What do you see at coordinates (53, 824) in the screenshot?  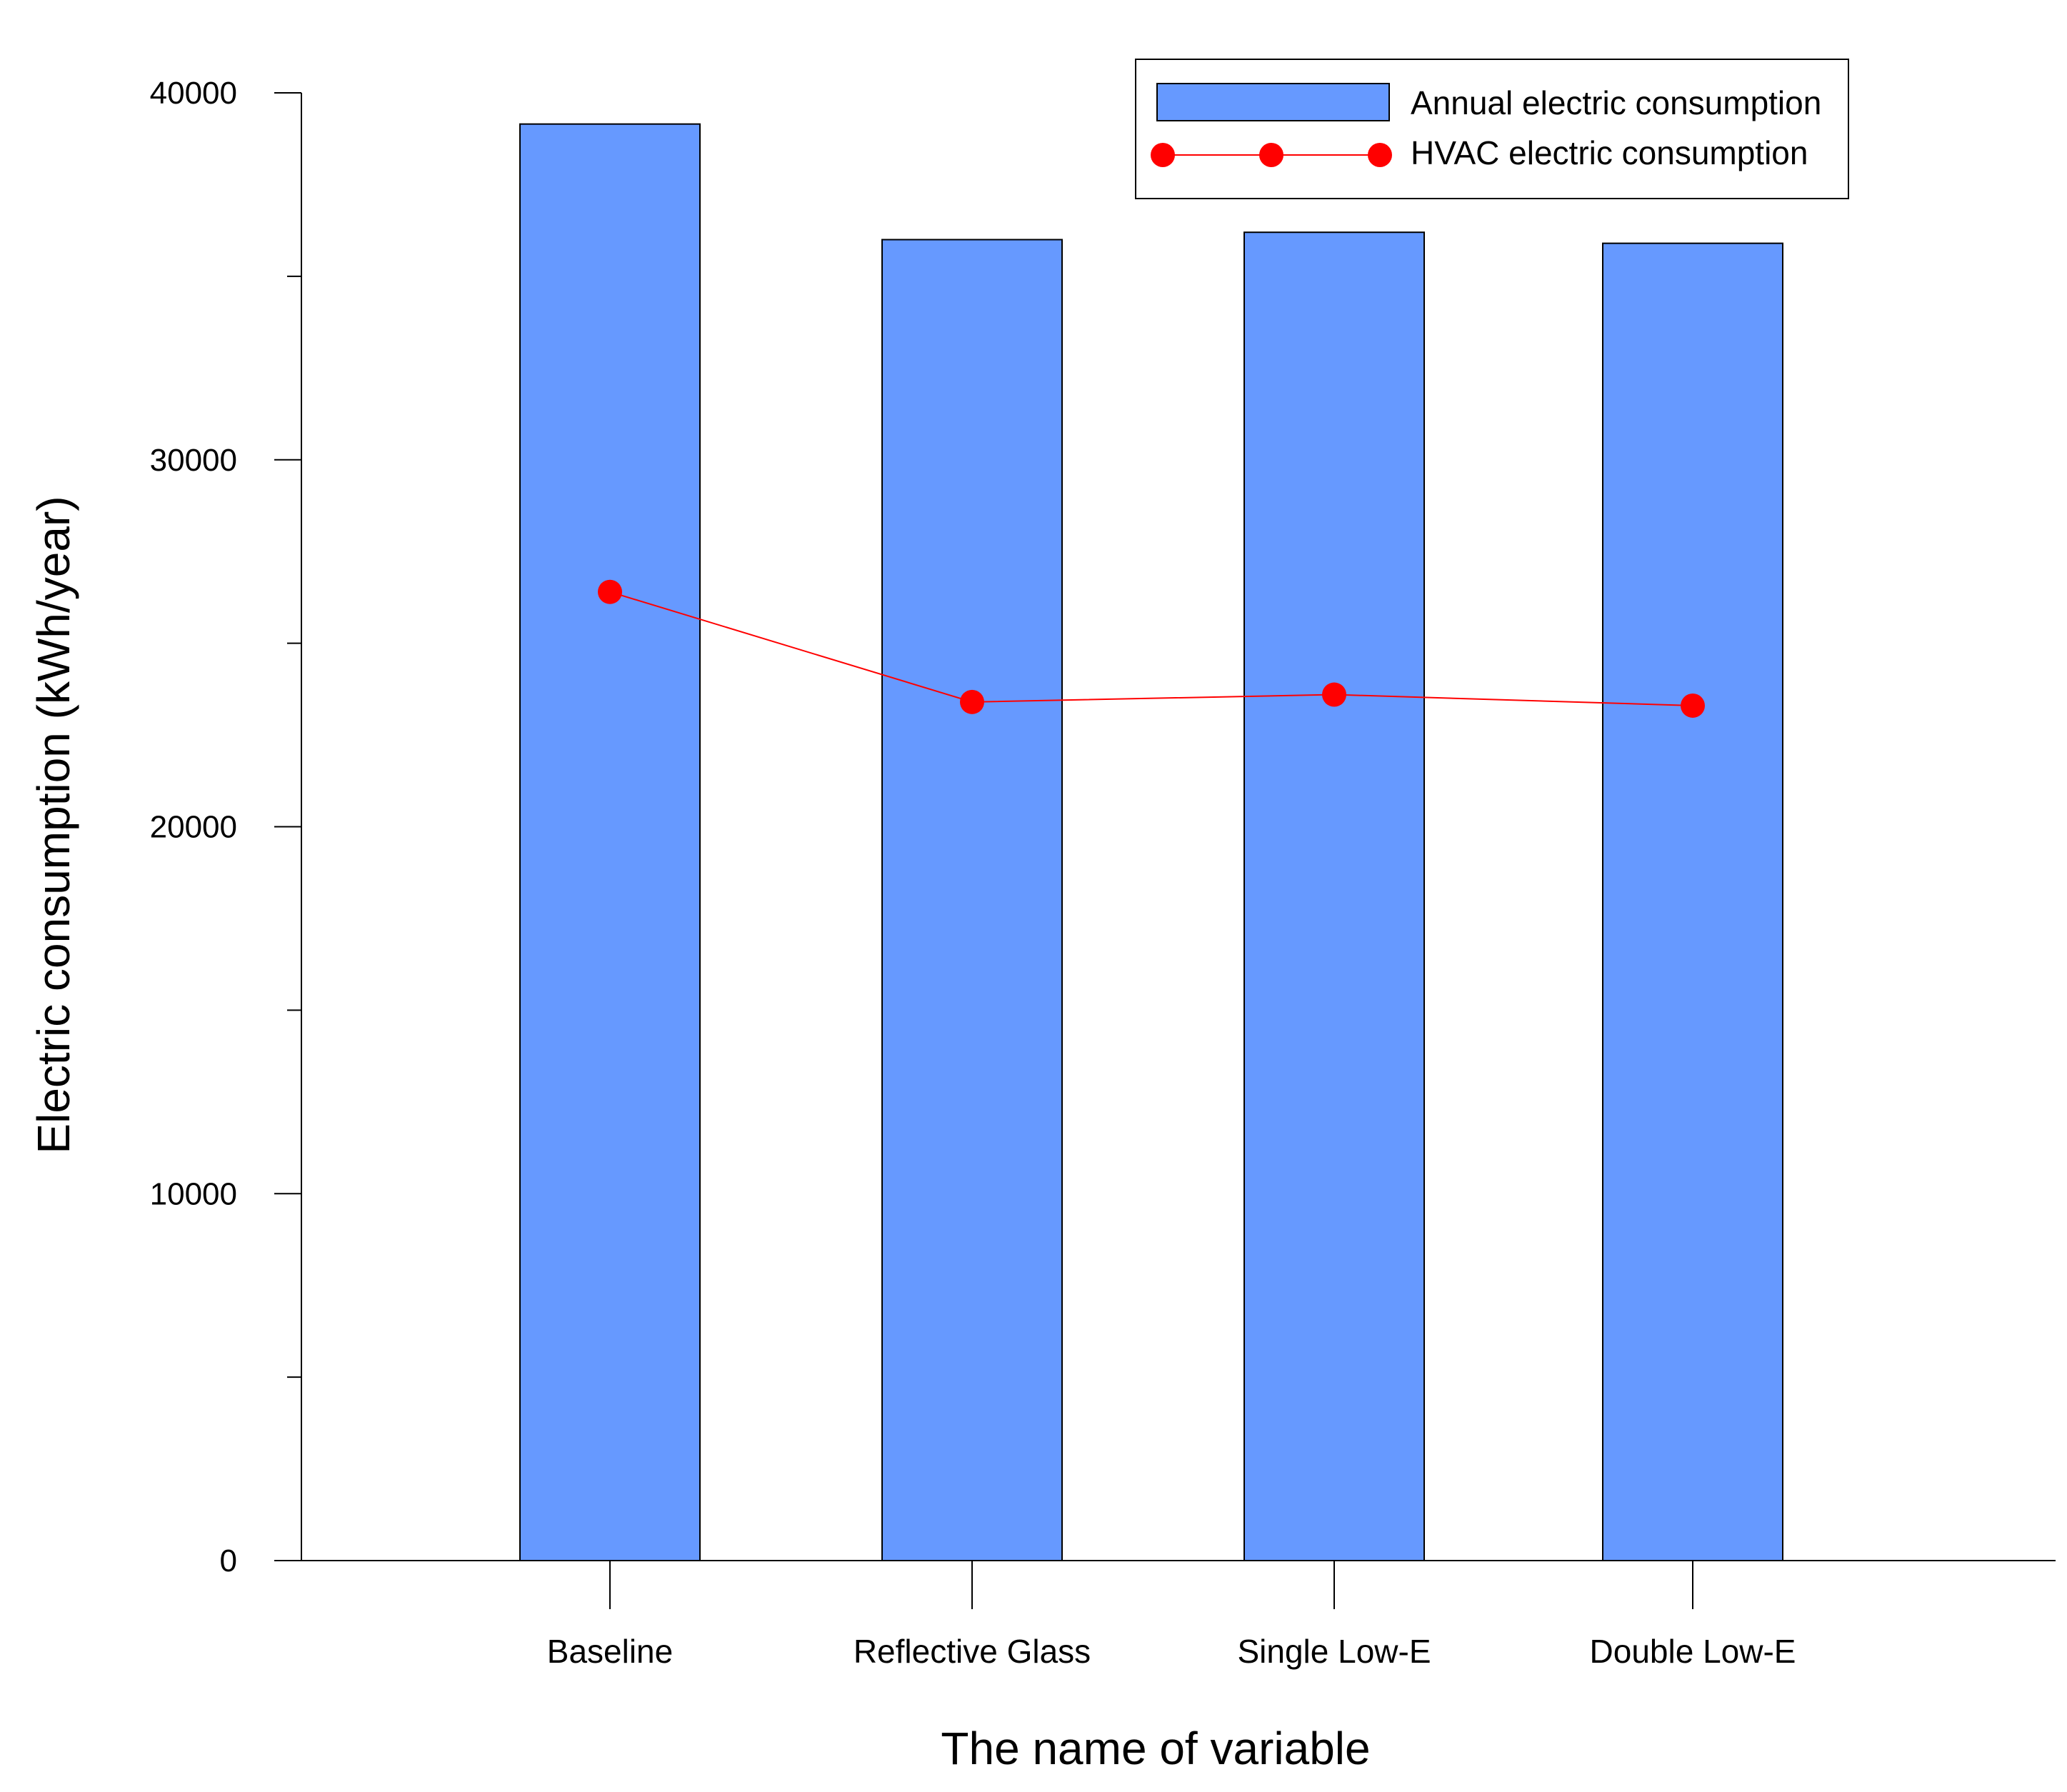 I see `y-axis-title: Electric consumption (kWh/year)` at bounding box center [53, 824].